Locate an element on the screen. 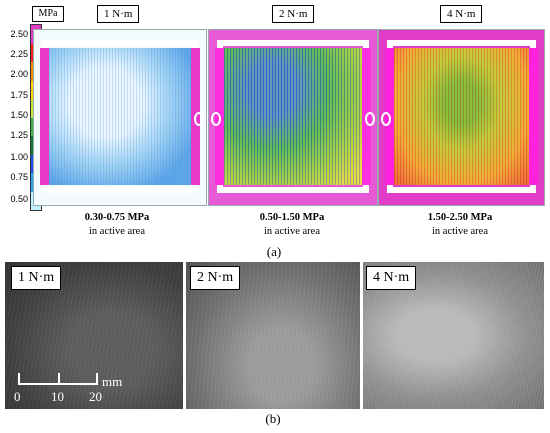 Image resolution: width=550 pixels, height=433 pixels. colorbar-tick: 0.50 is located at coordinates (19, 199).